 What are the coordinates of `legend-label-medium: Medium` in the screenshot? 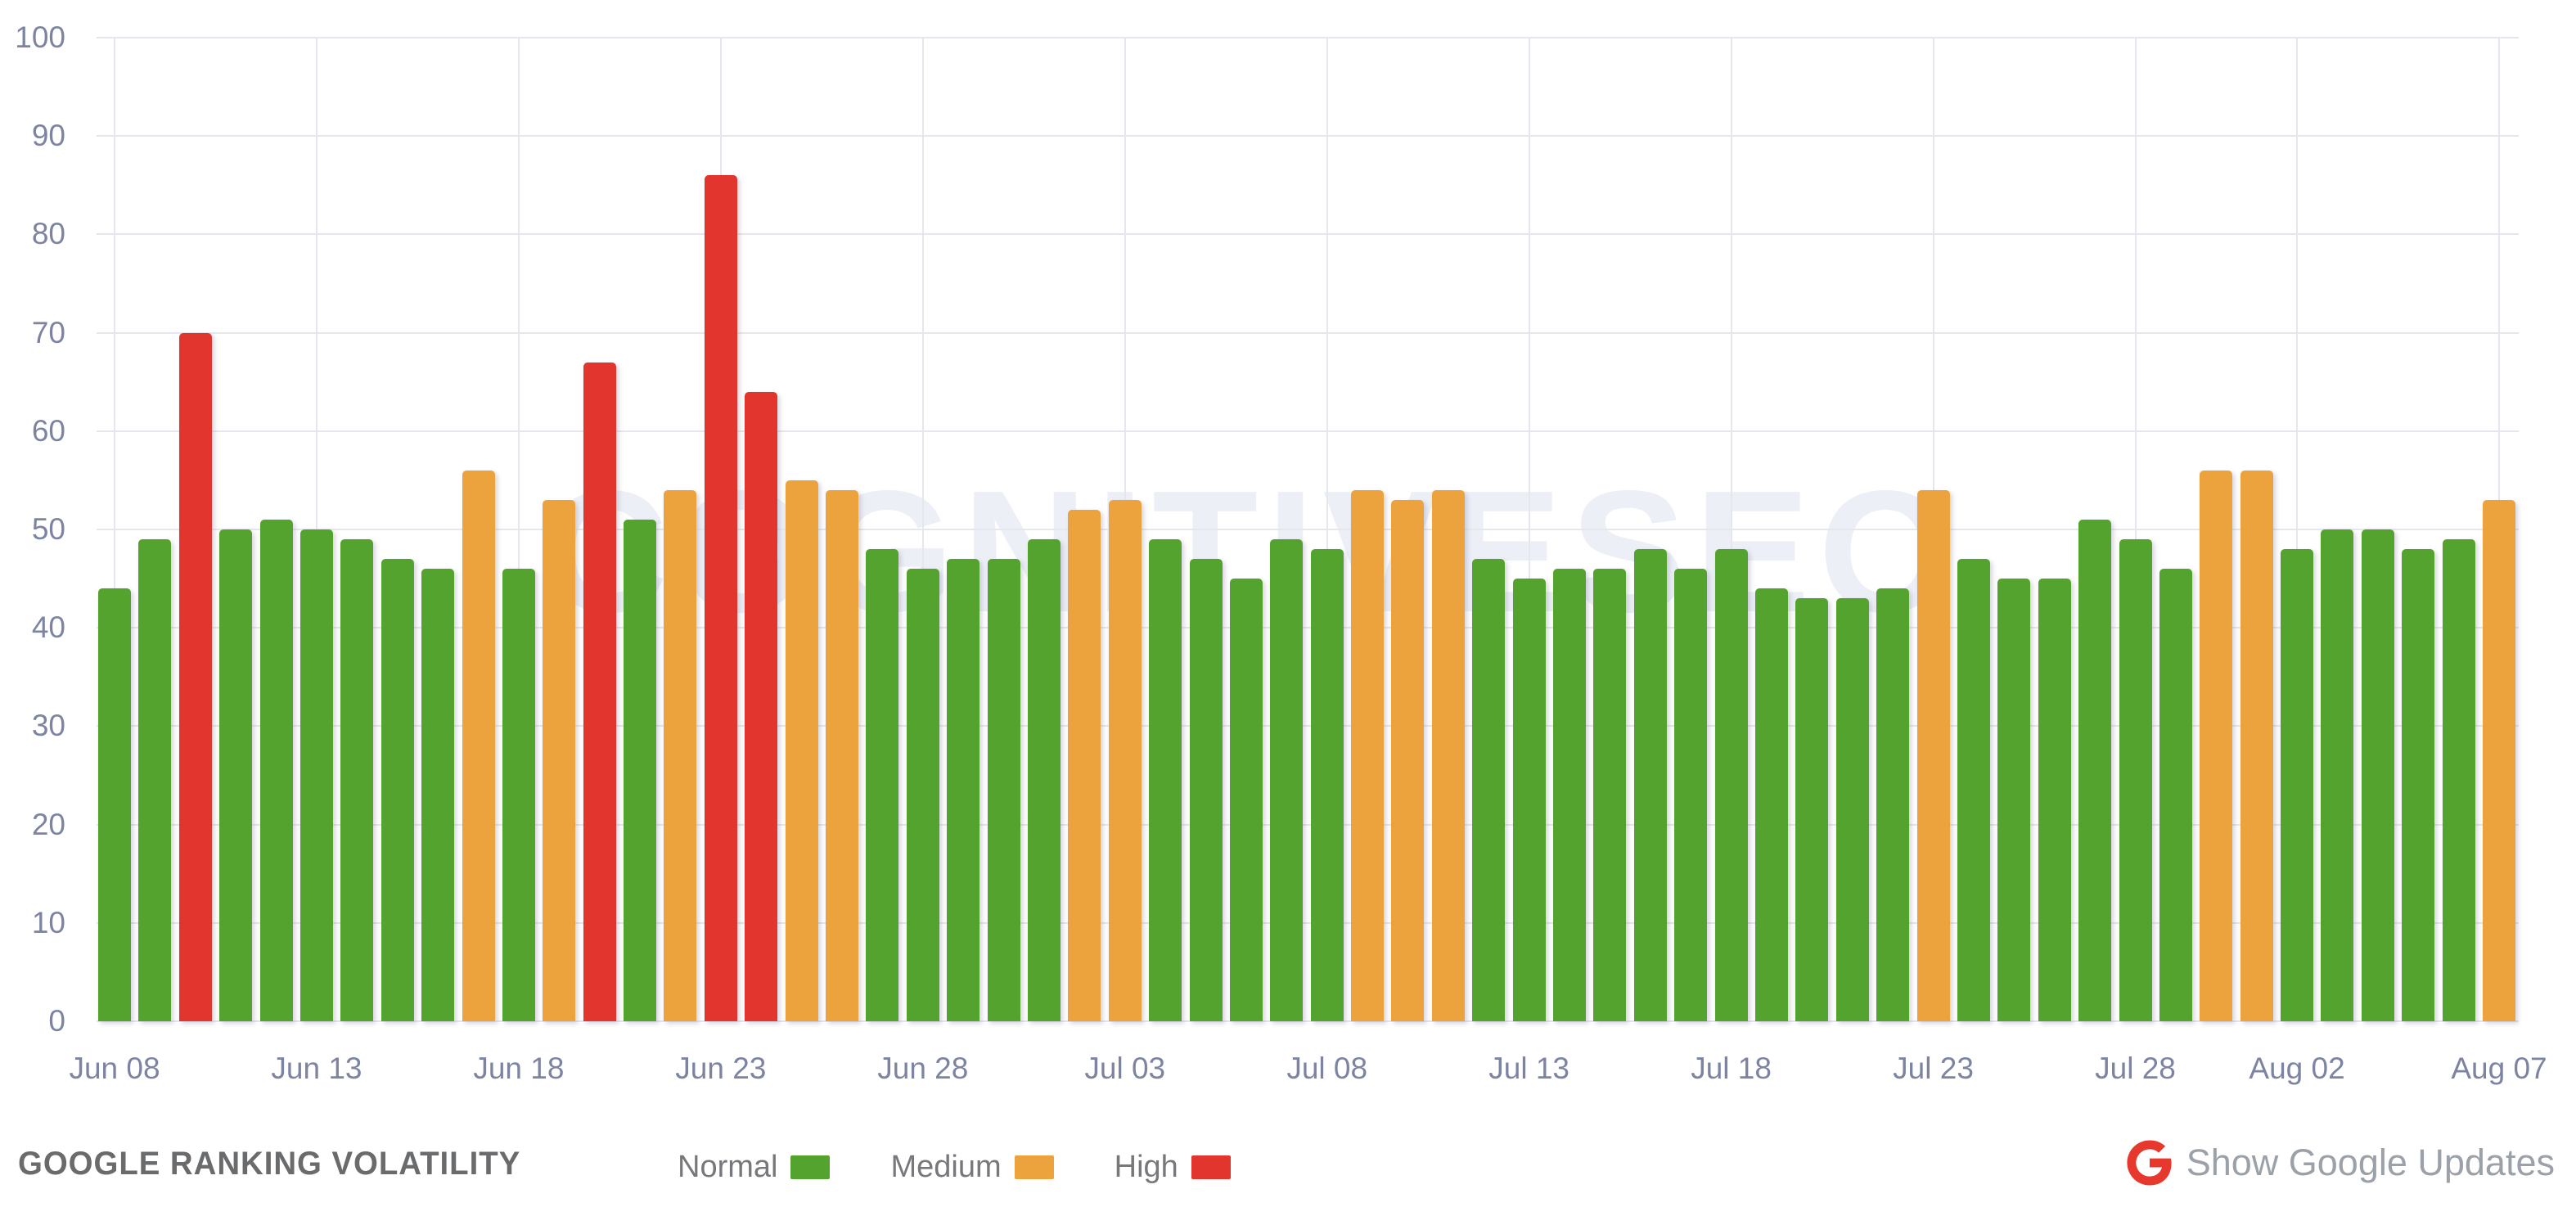 It's located at (946, 1166).